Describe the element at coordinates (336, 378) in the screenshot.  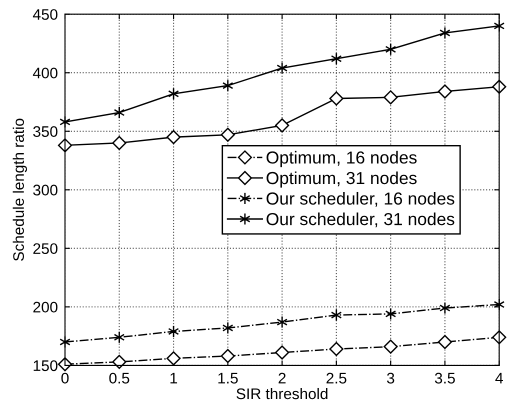
I see `x-tick-label: 2.5` at that location.